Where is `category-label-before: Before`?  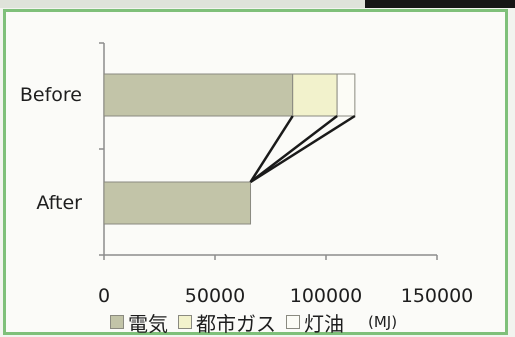
category-label-before: Before is located at coordinates (51, 95).